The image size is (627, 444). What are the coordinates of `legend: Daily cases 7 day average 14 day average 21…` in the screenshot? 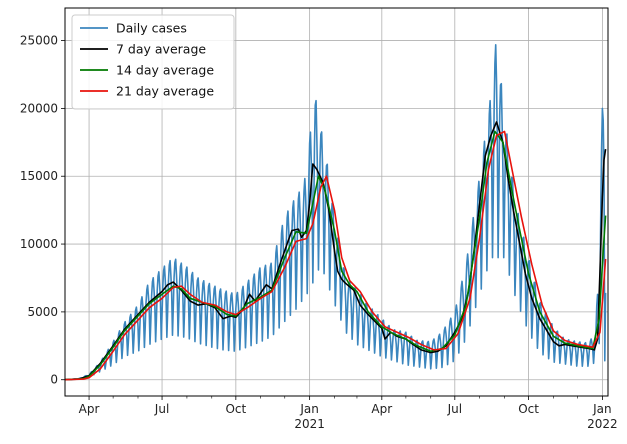 It's located at (153, 62).